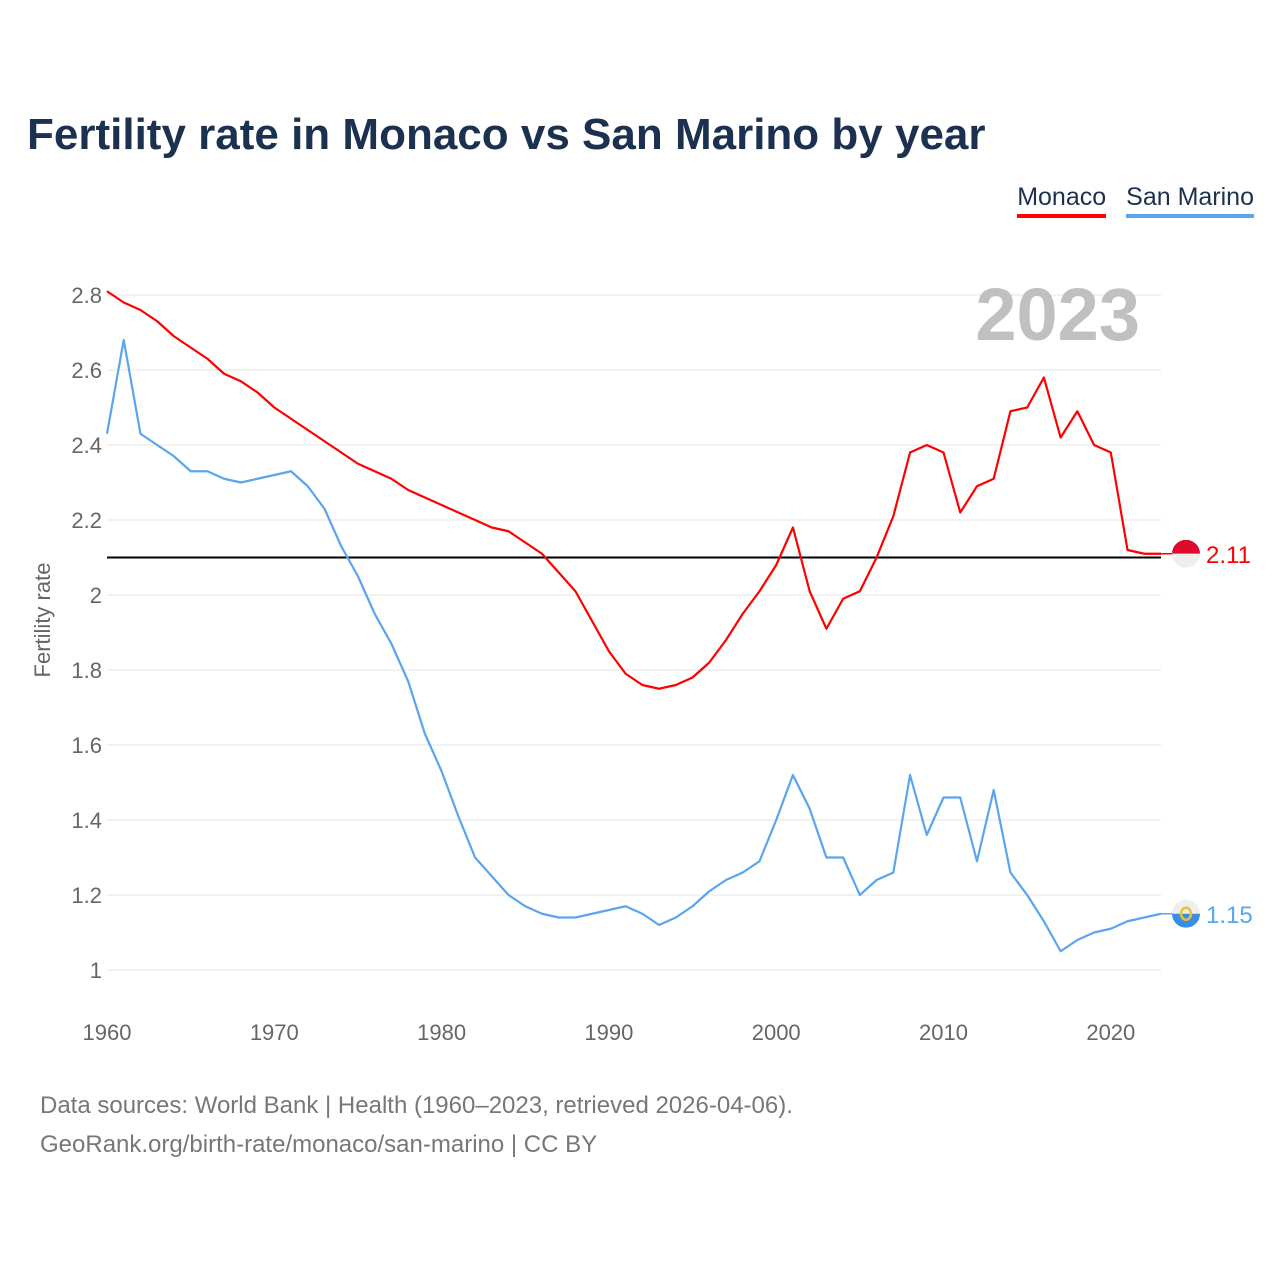 The width and height of the screenshot is (1280, 1280). I want to click on flag-coat-of-arms, so click(1186, 913).